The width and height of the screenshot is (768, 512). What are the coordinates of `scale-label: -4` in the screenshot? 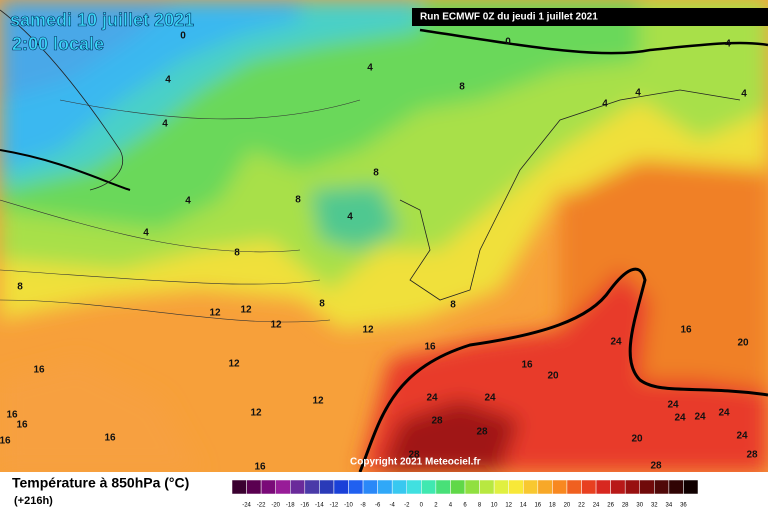 It's located at (393, 506).